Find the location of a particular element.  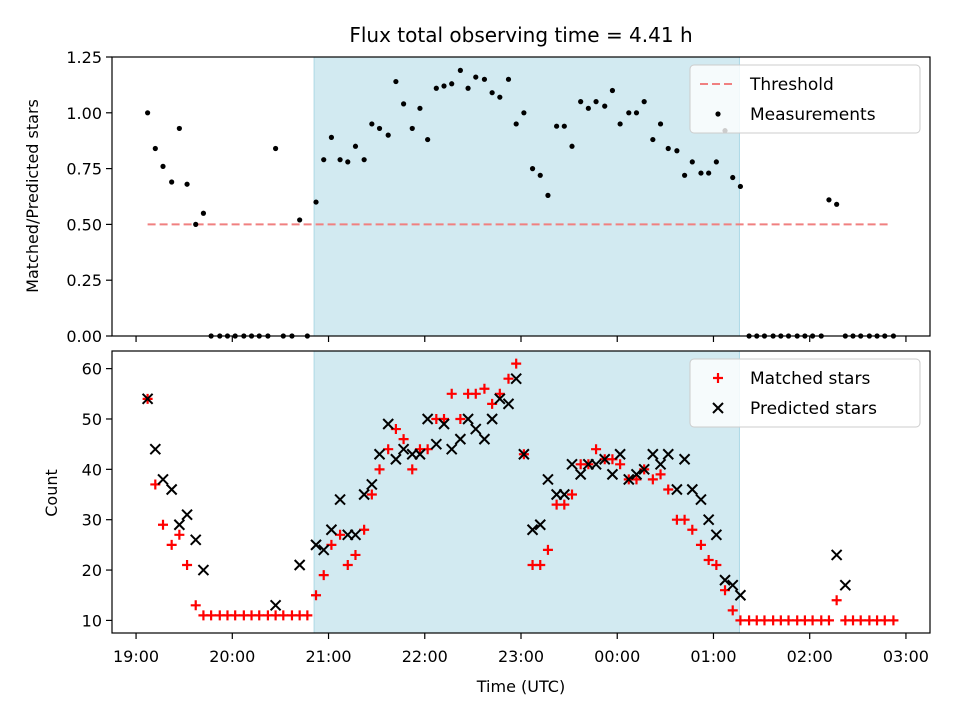

y-tick-label: 50 is located at coordinates (92, 419).